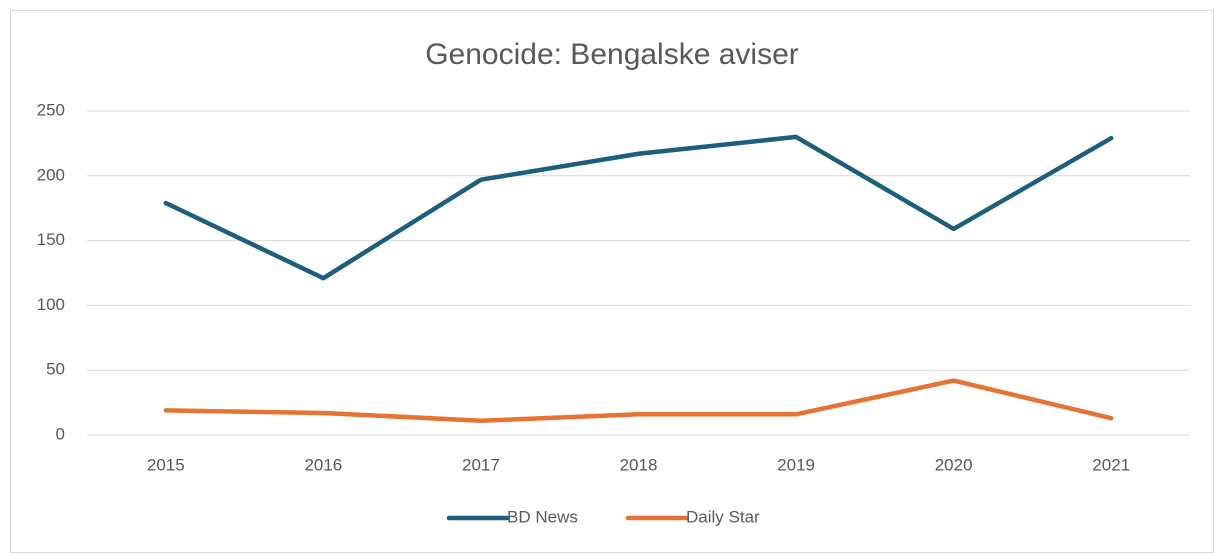 The width and height of the screenshot is (1215, 554). I want to click on x-tick-label: 2020, so click(954, 464).